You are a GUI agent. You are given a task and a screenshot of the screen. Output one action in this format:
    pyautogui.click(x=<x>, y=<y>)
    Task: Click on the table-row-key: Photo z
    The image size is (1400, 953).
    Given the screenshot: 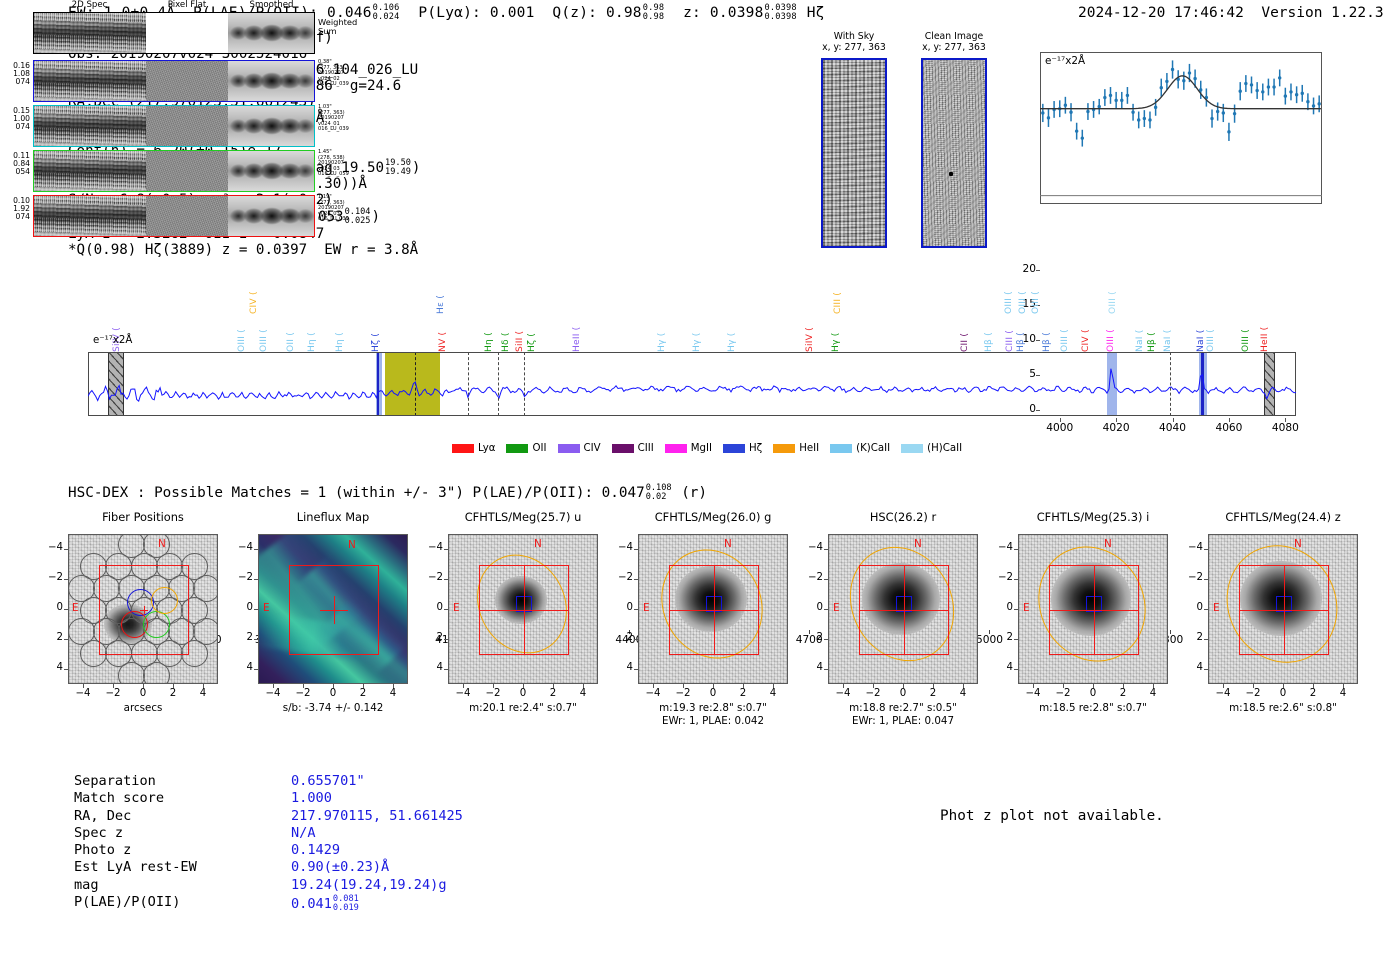 What is the action you would take?
    pyautogui.click(x=103, y=850)
    